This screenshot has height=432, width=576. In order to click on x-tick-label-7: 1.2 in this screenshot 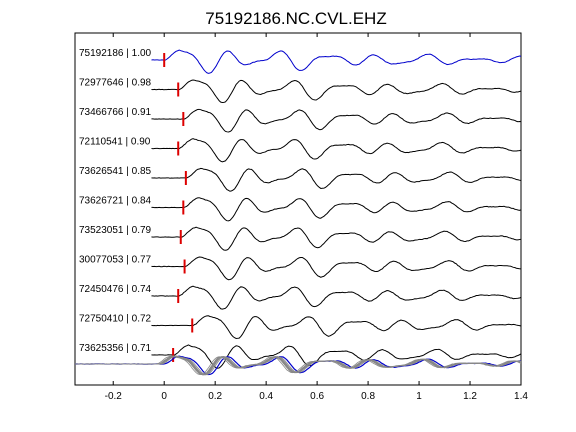, I will do `click(470, 396)`.